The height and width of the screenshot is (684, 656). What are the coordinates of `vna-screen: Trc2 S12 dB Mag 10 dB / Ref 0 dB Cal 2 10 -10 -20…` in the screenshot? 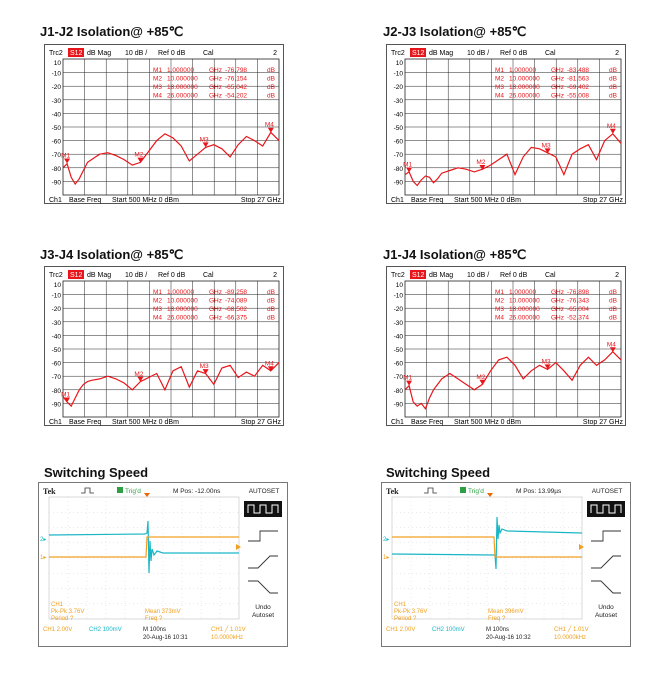 It's located at (164, 124).